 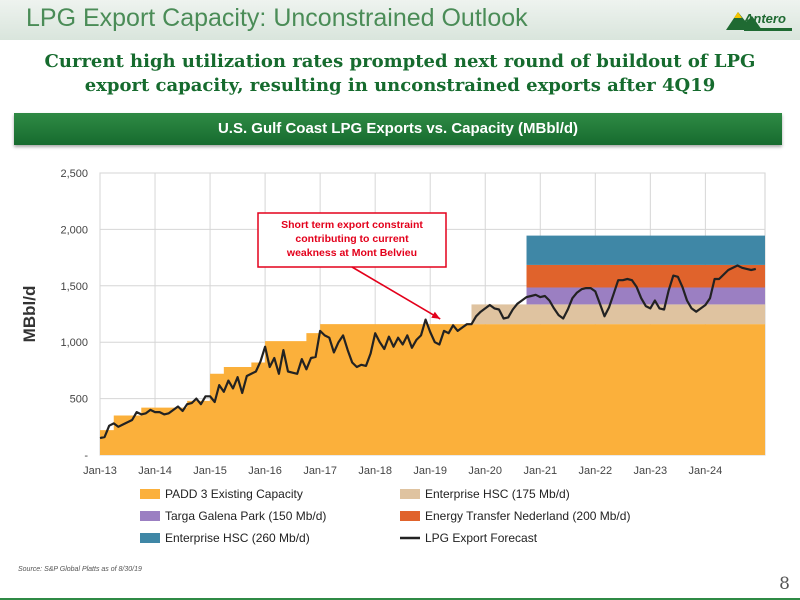 I want to click on annotation-text-line: Short term export constraint, so click(x=352, y=225).